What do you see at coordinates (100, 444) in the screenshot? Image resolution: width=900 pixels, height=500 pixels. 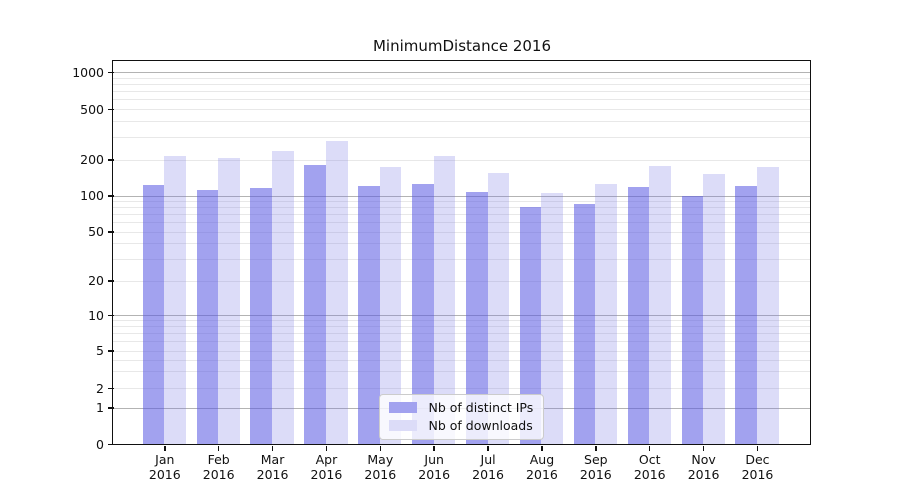 I see `y-tick-label: 0` at bounding box center [100, 444].